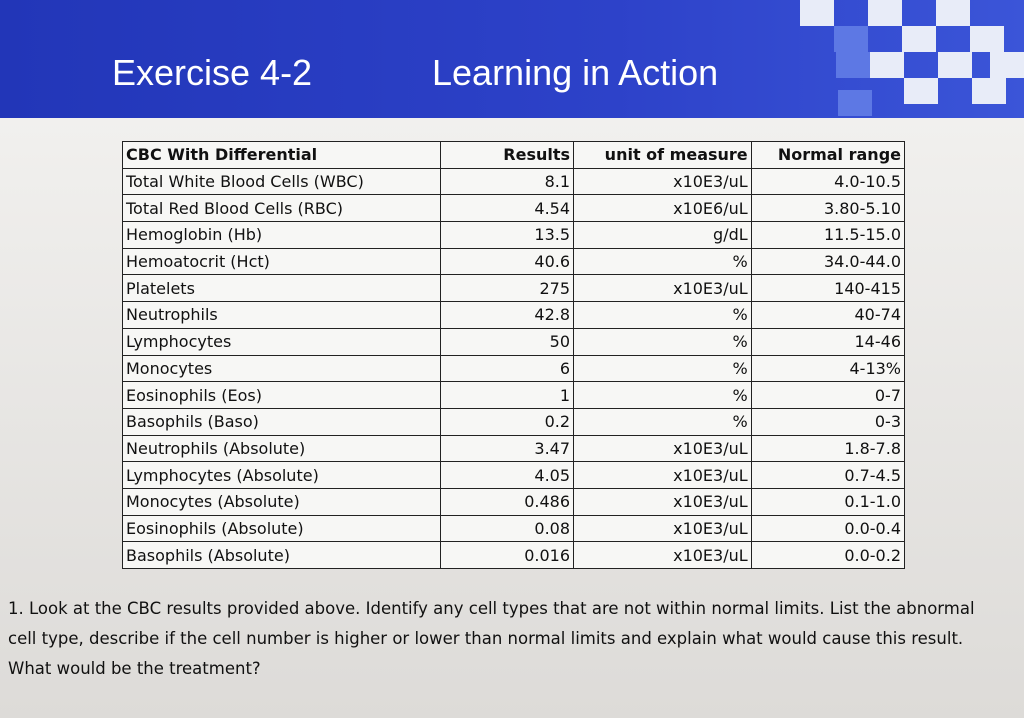 The width and height of the screenshot is (1024, 718). I want to click on cell: 50, so click(507, 341).